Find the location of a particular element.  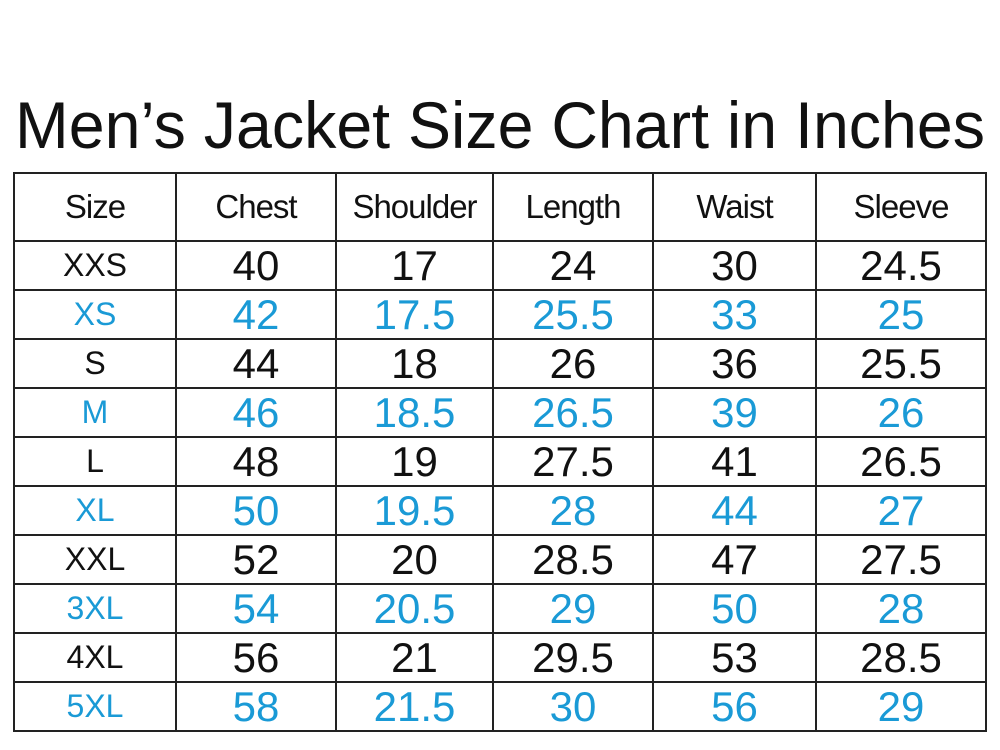

table-row: S 44 18 26 36 25.5 is located at coordinates (500, 363).